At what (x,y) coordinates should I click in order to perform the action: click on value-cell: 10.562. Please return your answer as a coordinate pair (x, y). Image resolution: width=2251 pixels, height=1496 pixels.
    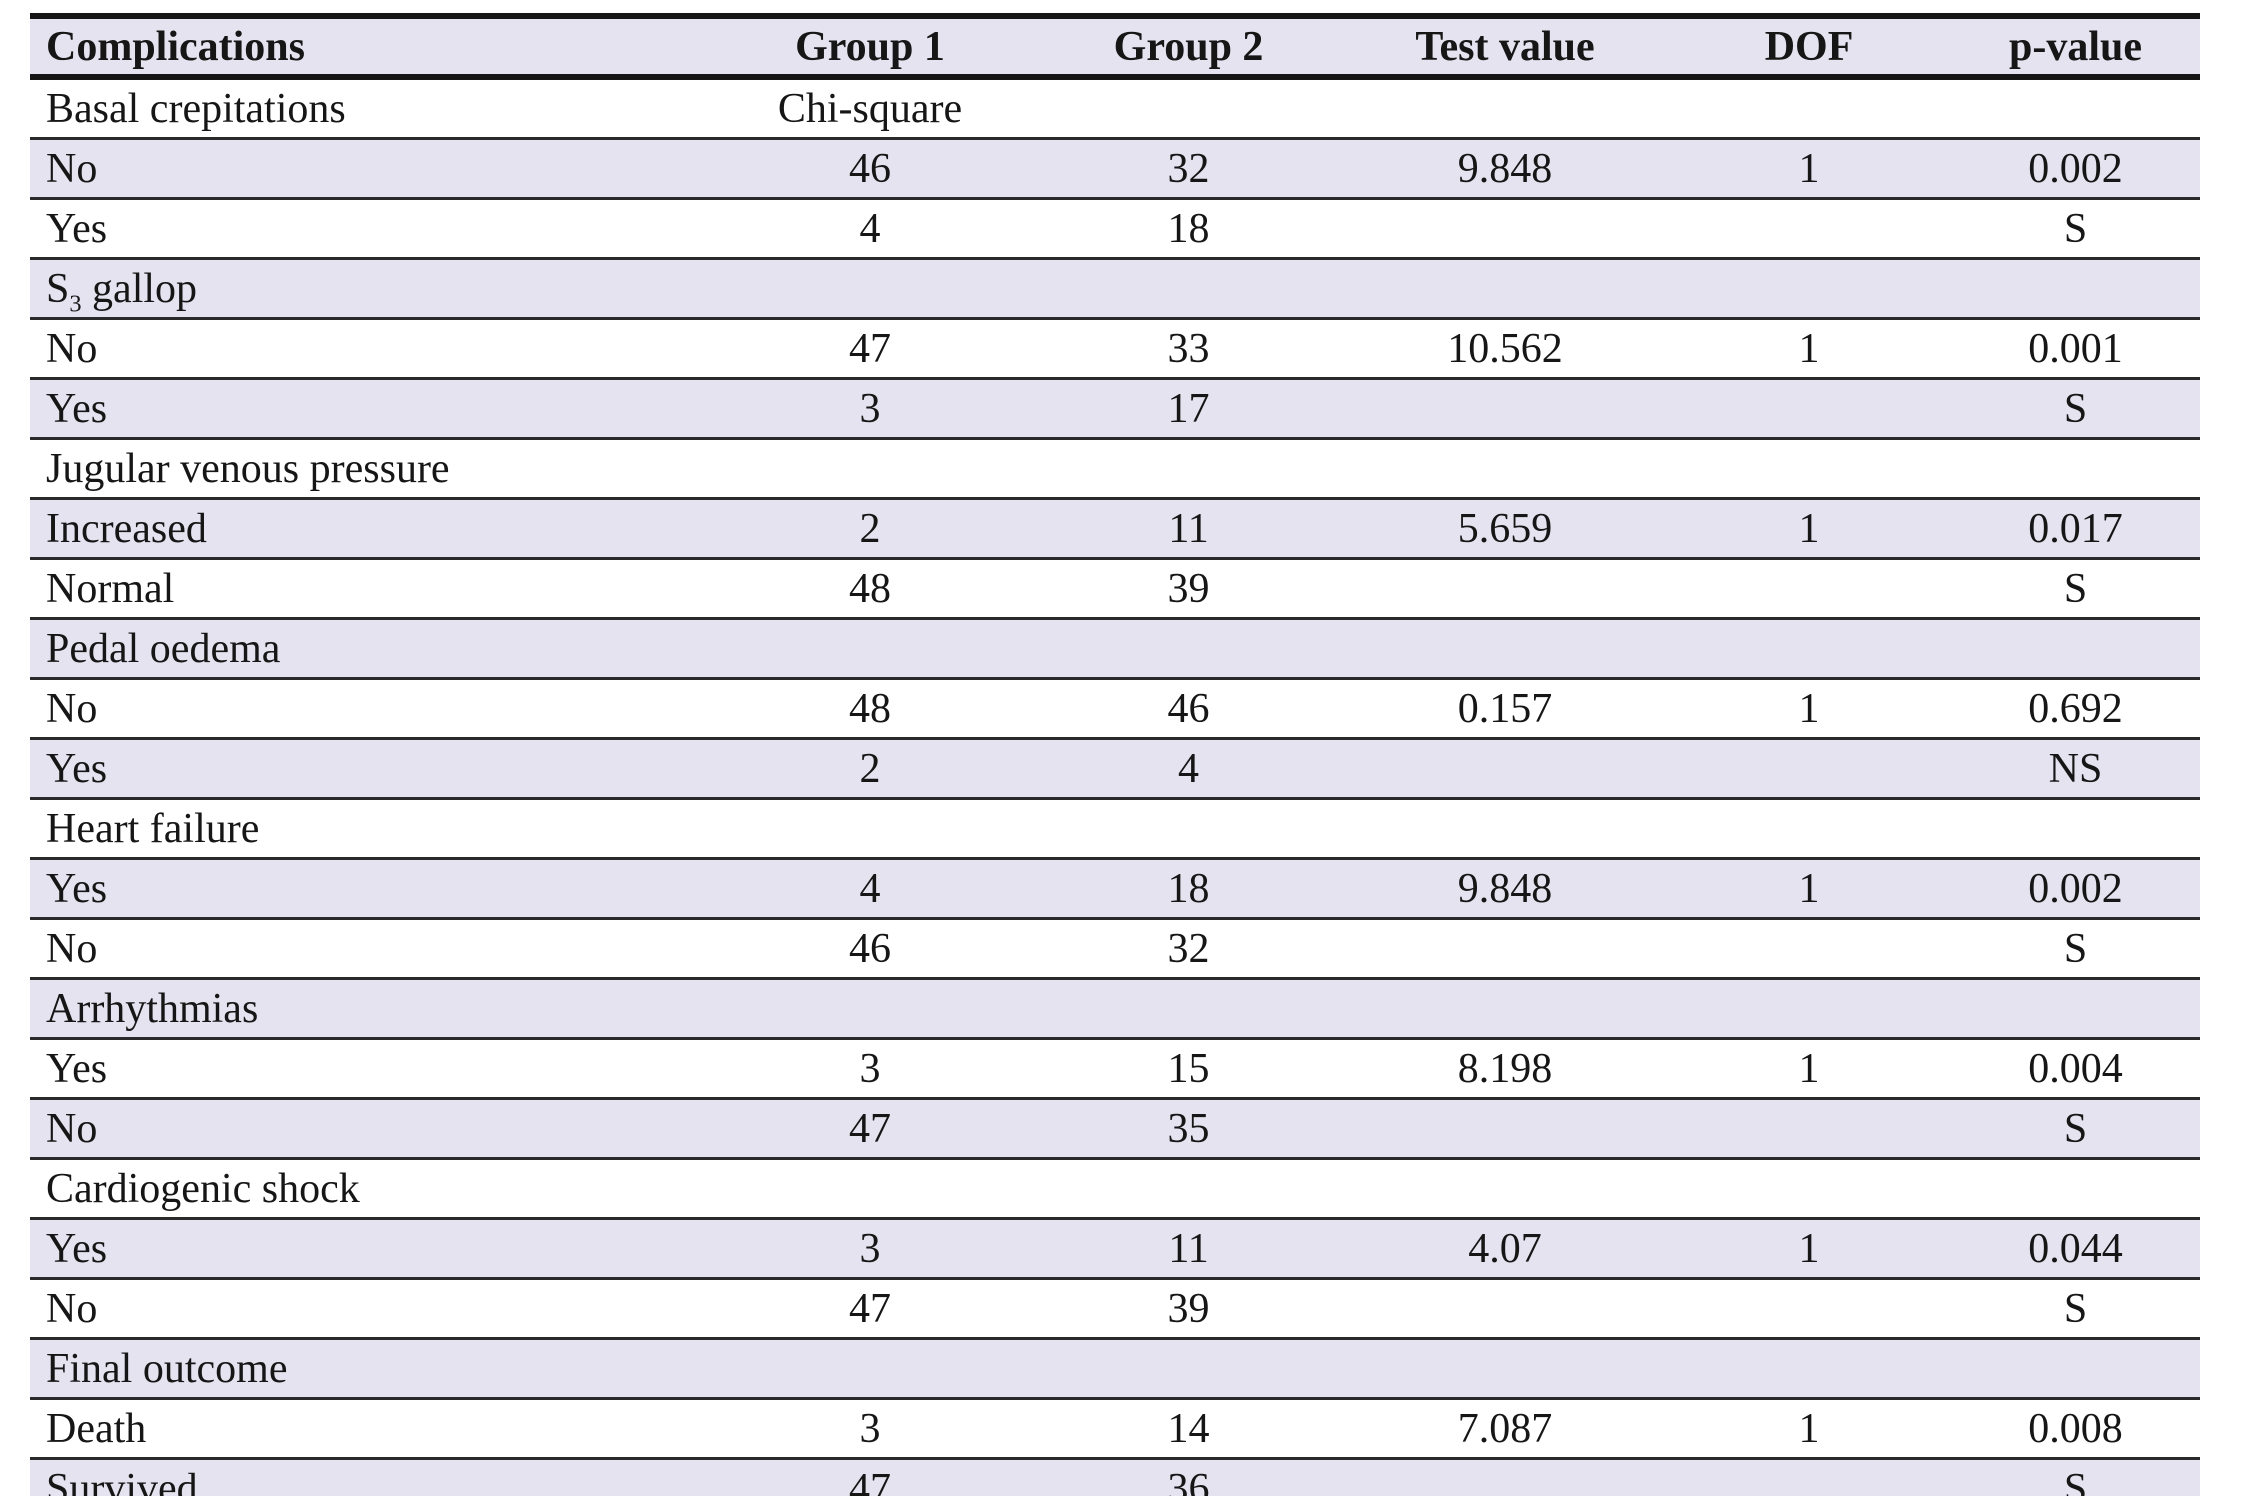
    Looking at the image, I should click on (1505, 348).